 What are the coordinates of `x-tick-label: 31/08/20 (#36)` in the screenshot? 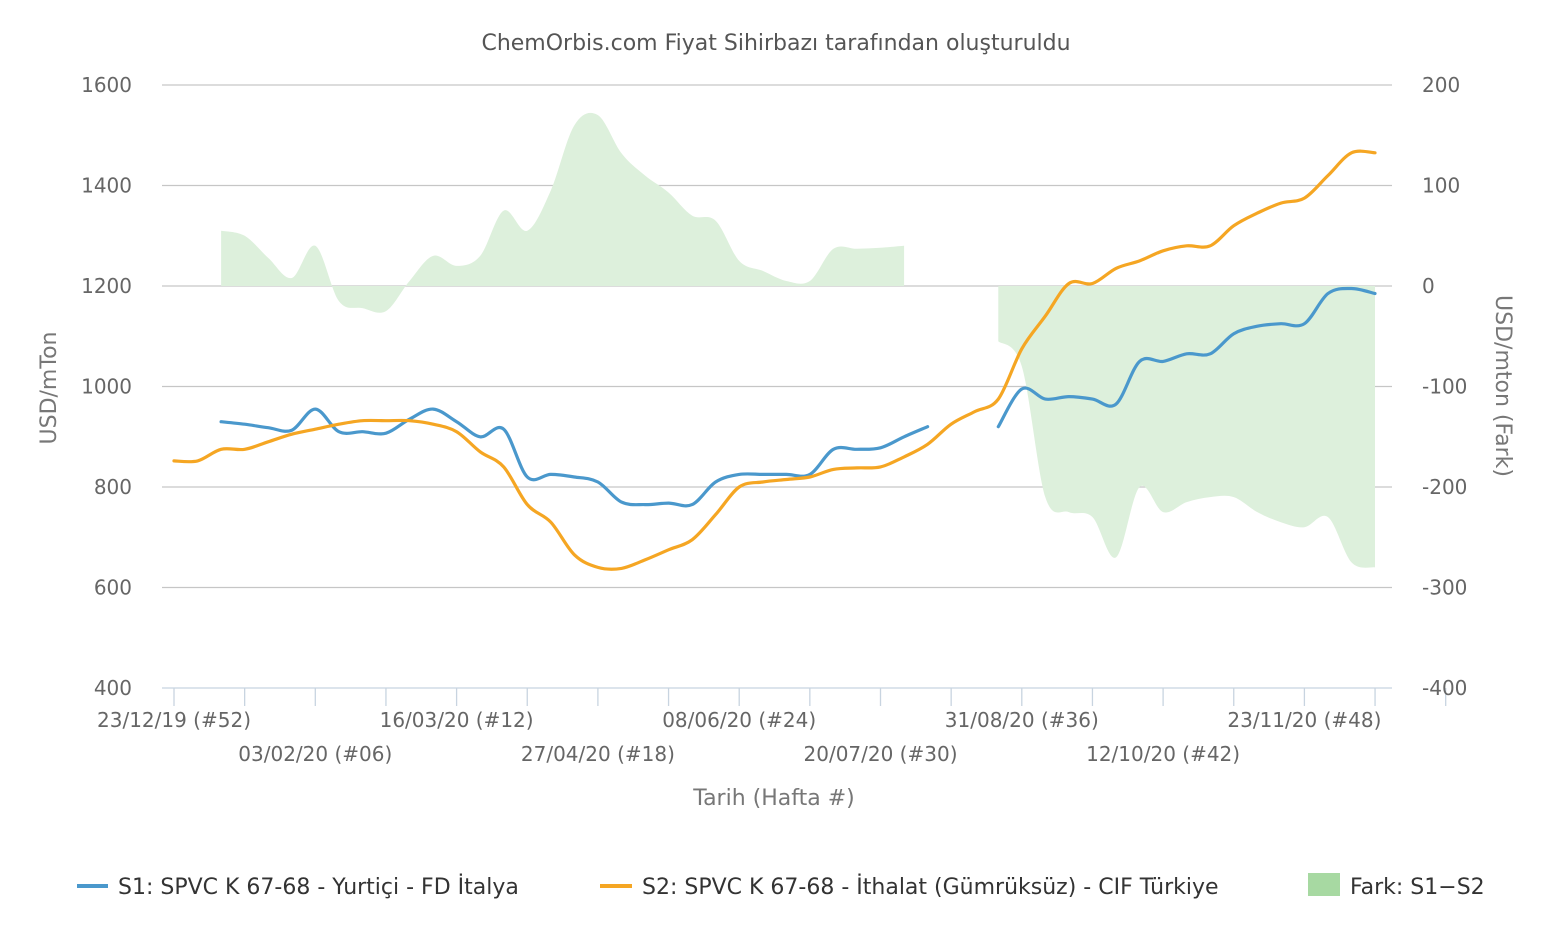 It's located at (1022, 720).